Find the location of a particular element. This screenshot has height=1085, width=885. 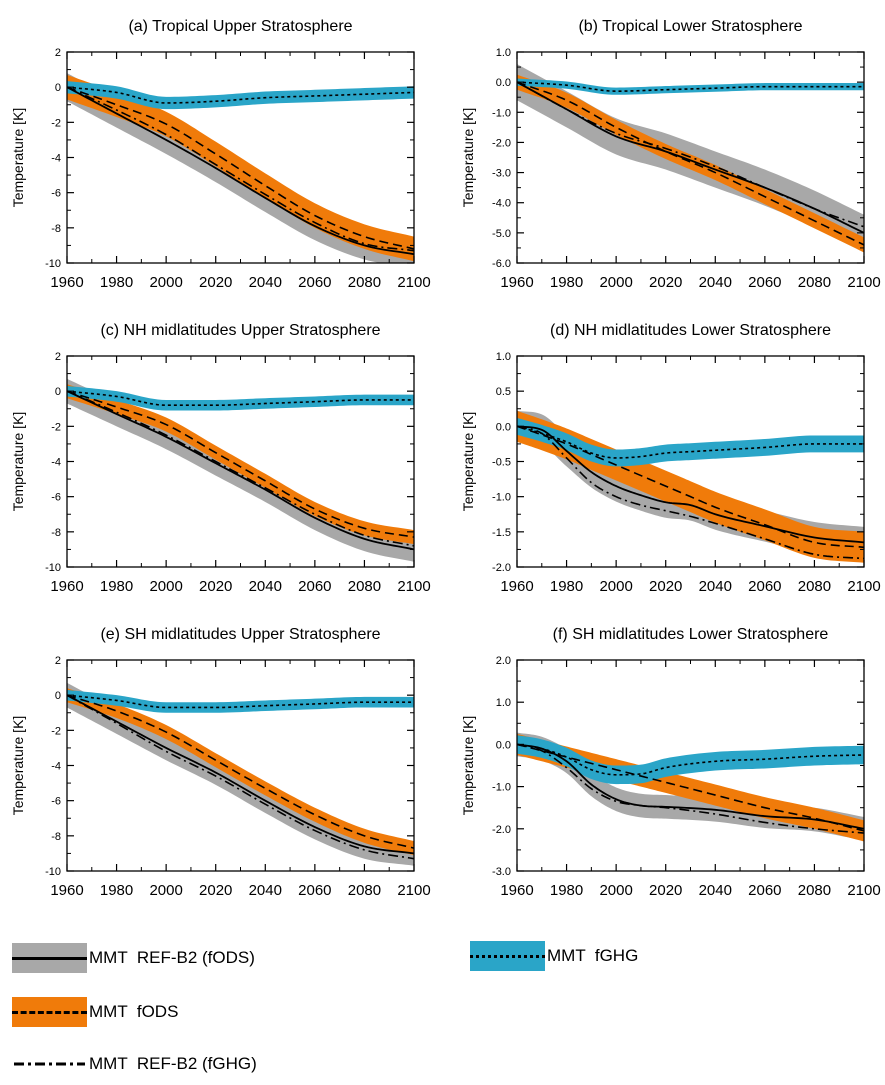

y-tick-label: 0 is located at coordinates (58, 392).